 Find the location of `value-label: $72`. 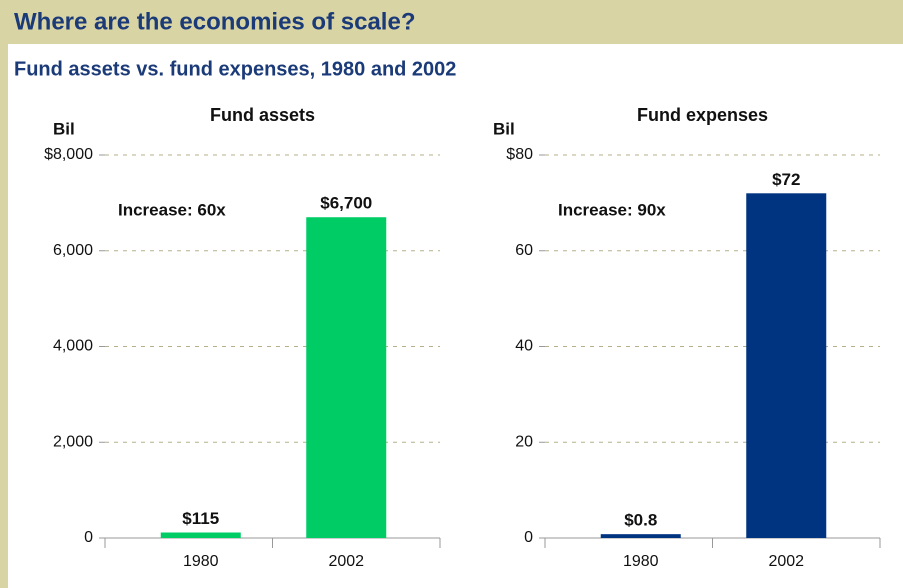

value-label: $72 is located at coordinates (786, 179).